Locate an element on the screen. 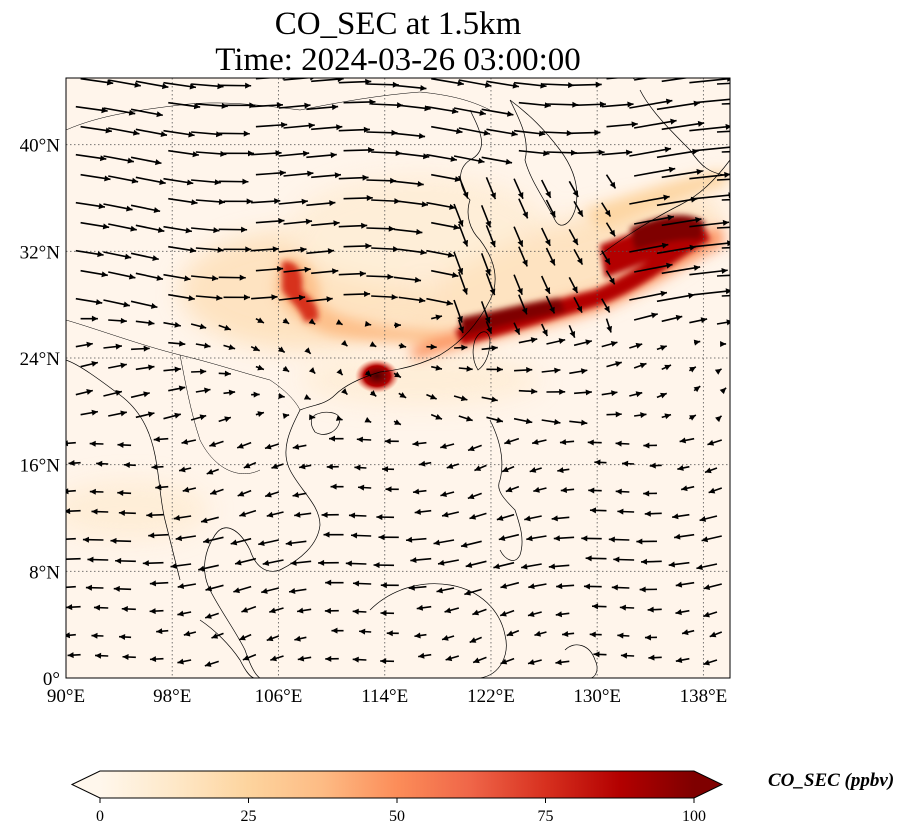  colorbar-min-extension is located at coordinates (86, 784).